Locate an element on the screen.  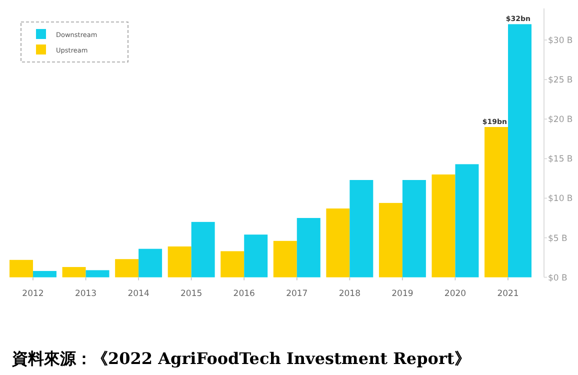
x-tick-label: 2019 is located at coordinates (403, 294).